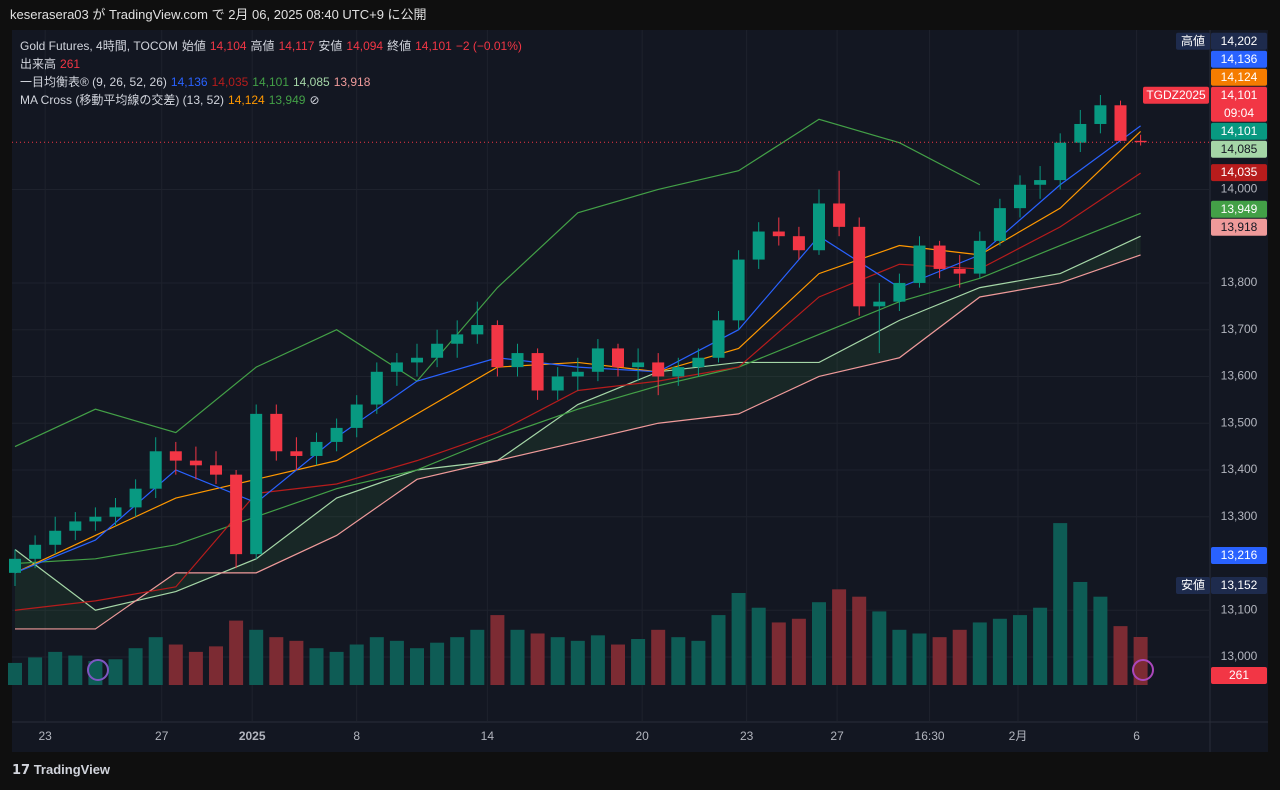  Describe the element at coordinates (1239, 77) in the screenshot. I see `price-tag-label: 14,124` at that location.